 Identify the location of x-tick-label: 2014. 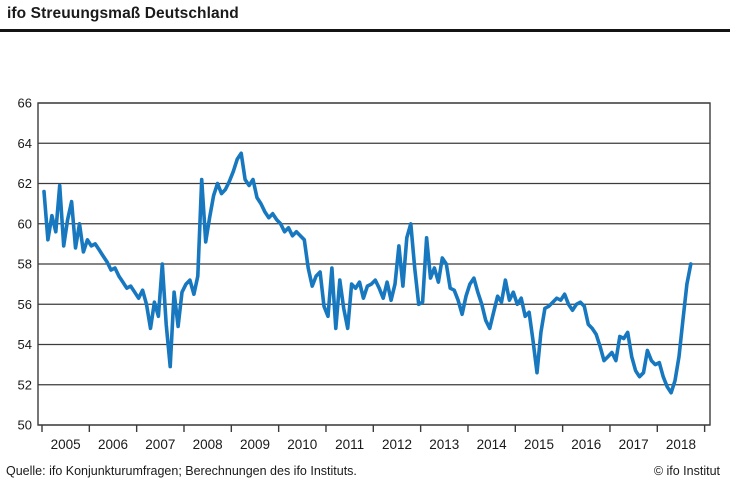
(492, 444).